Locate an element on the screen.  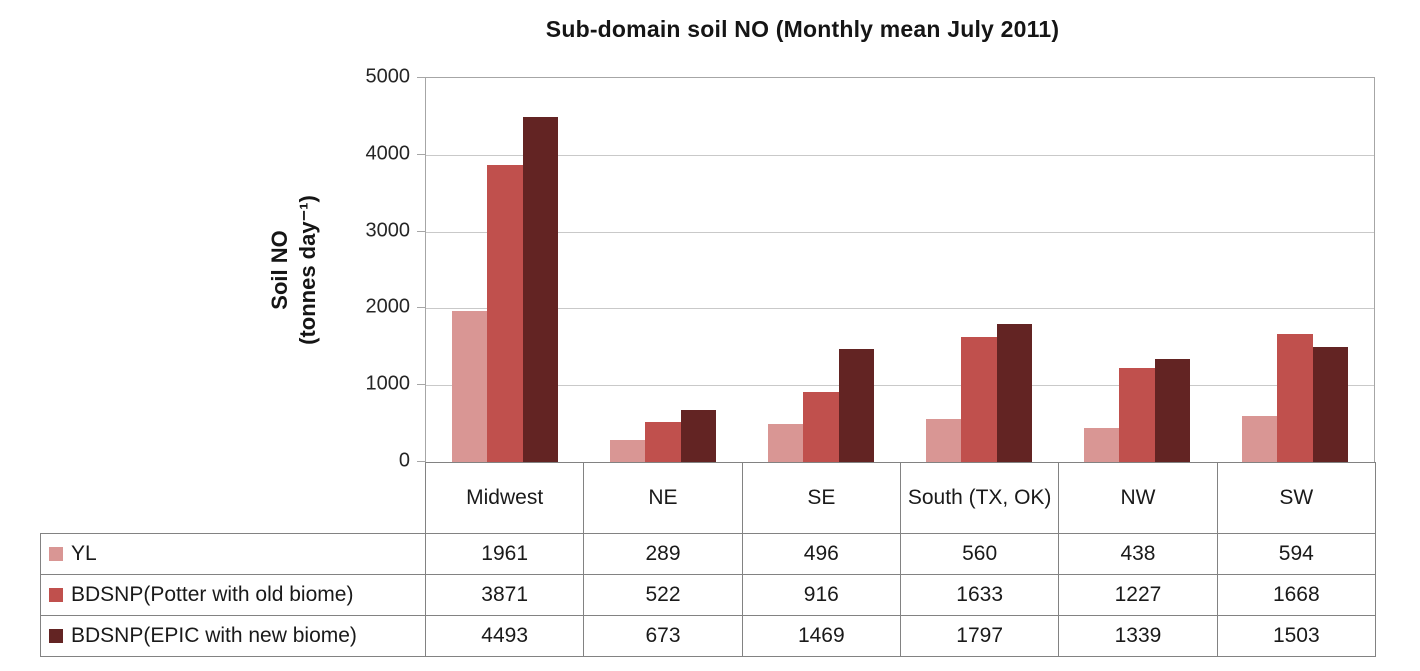
y-tick-label: 3000 is located at coordinates (388, 230).